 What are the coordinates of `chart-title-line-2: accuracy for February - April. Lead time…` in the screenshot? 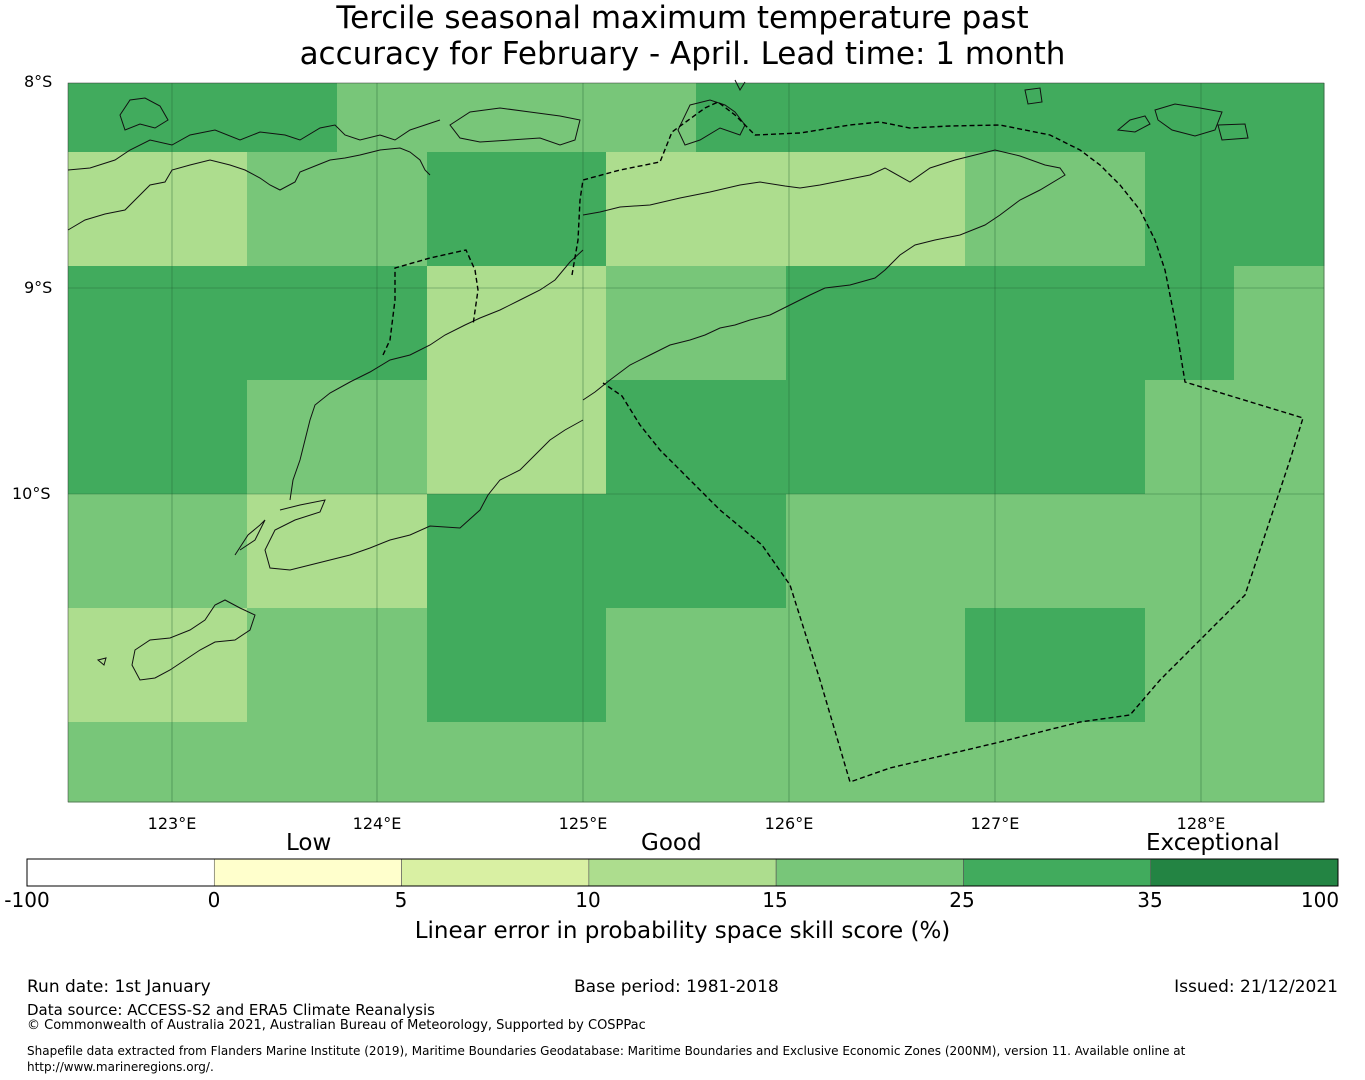 It's located at (682, 54).